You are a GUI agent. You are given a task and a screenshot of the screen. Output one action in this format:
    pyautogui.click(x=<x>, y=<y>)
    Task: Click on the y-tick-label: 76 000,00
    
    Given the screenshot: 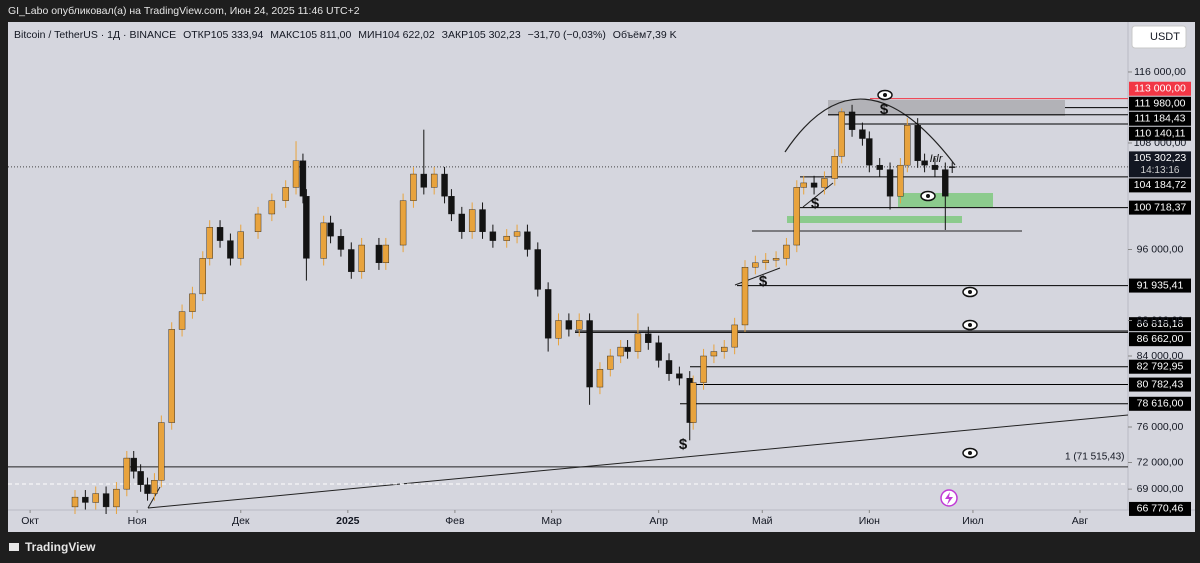 What is the action you would take?
    pyautogui.click(x=1160, y=427)
    